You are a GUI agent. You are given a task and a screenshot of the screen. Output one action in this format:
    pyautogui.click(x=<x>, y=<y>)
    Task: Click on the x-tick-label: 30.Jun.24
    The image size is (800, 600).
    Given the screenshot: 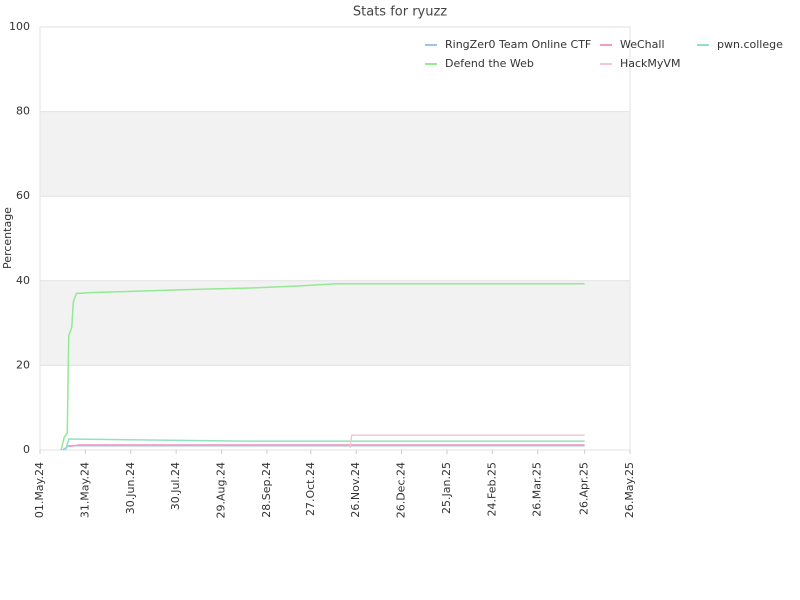 What is the action you would take?
    pyautogui.click(x=130, y=488)
    